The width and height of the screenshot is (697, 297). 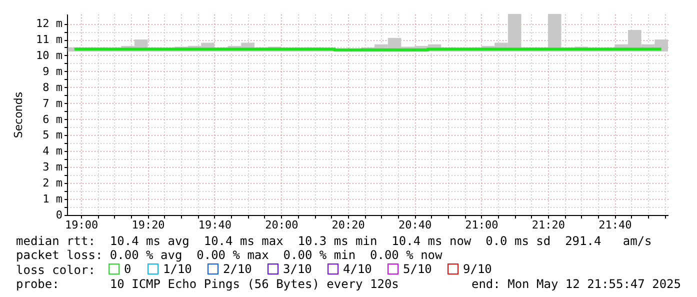 I want to click on y-tick-label: 4 m, so click(x=52, y=151).